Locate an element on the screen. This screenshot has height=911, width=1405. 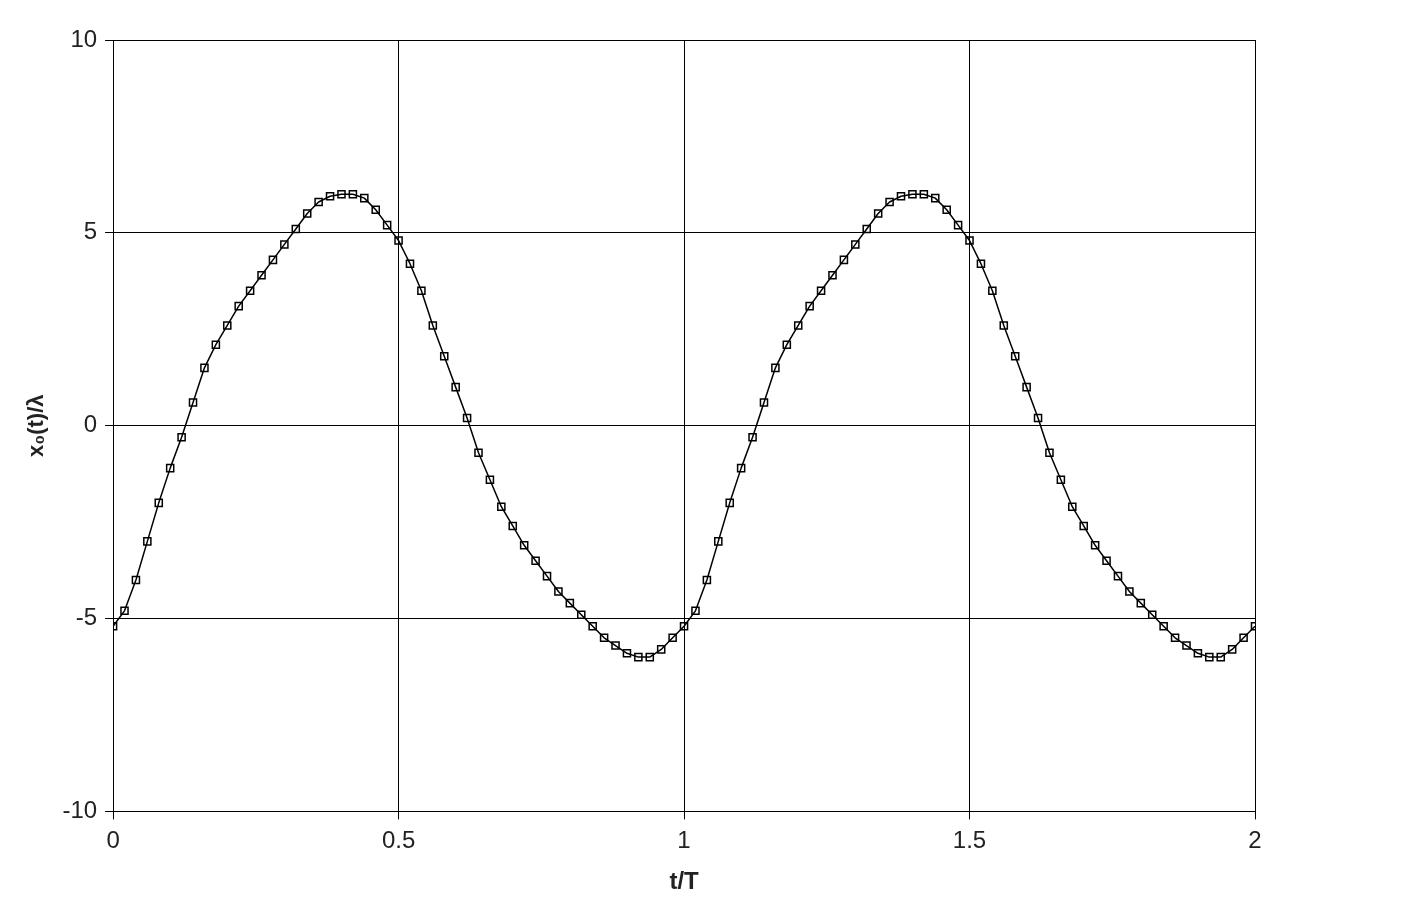
x-tick-label: 1.5 is located at coordinates (969, 840).